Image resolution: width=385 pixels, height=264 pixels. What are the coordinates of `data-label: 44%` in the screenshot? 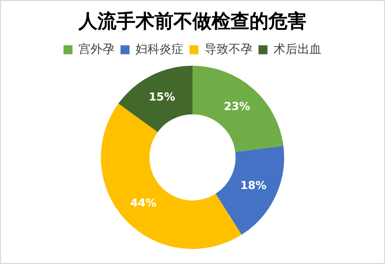 It's located at (143, 203).